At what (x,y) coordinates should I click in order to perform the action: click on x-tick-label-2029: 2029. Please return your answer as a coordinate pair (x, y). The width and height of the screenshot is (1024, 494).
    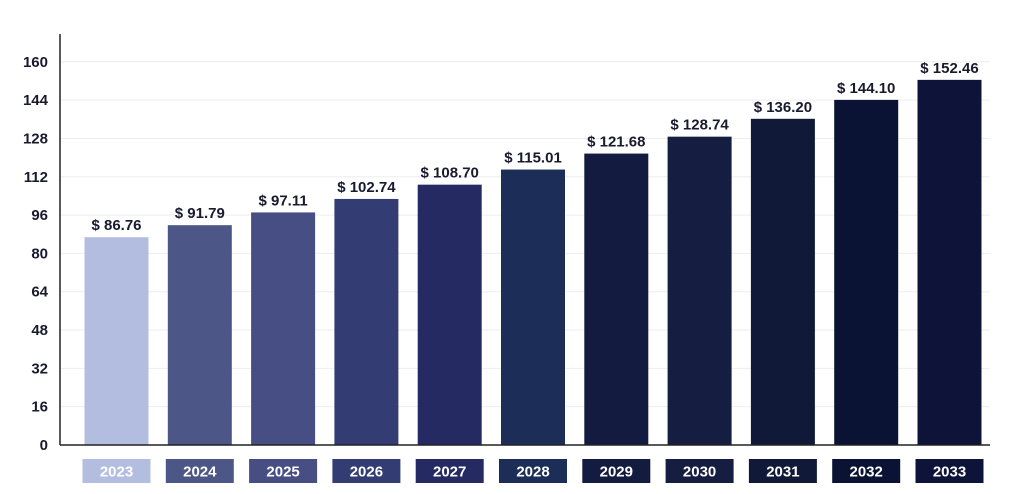
    Looking at the image, I should click on (616, 472).